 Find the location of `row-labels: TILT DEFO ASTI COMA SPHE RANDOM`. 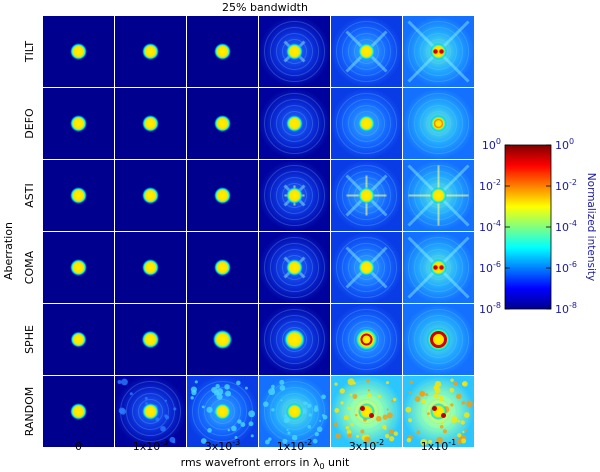

row-labels: TILT DEFO ASTI COMA SPHE RANDOM is located at coordinates (29, 239).